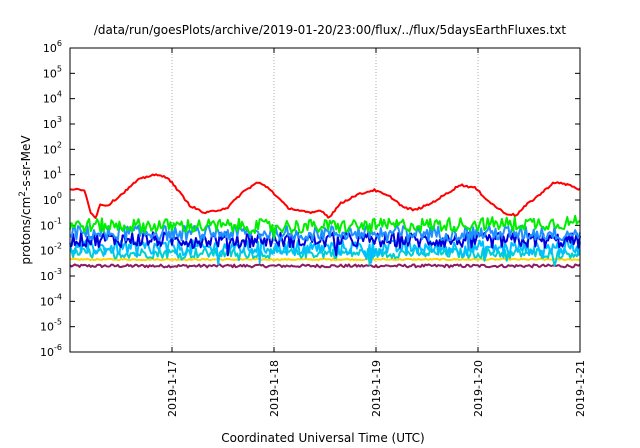  What do you see at coordinates (322, 438) in the screenshot?
I see `x-axis-title: Coordinated Universal Time (UTC)` at bounding box center [322, 438].